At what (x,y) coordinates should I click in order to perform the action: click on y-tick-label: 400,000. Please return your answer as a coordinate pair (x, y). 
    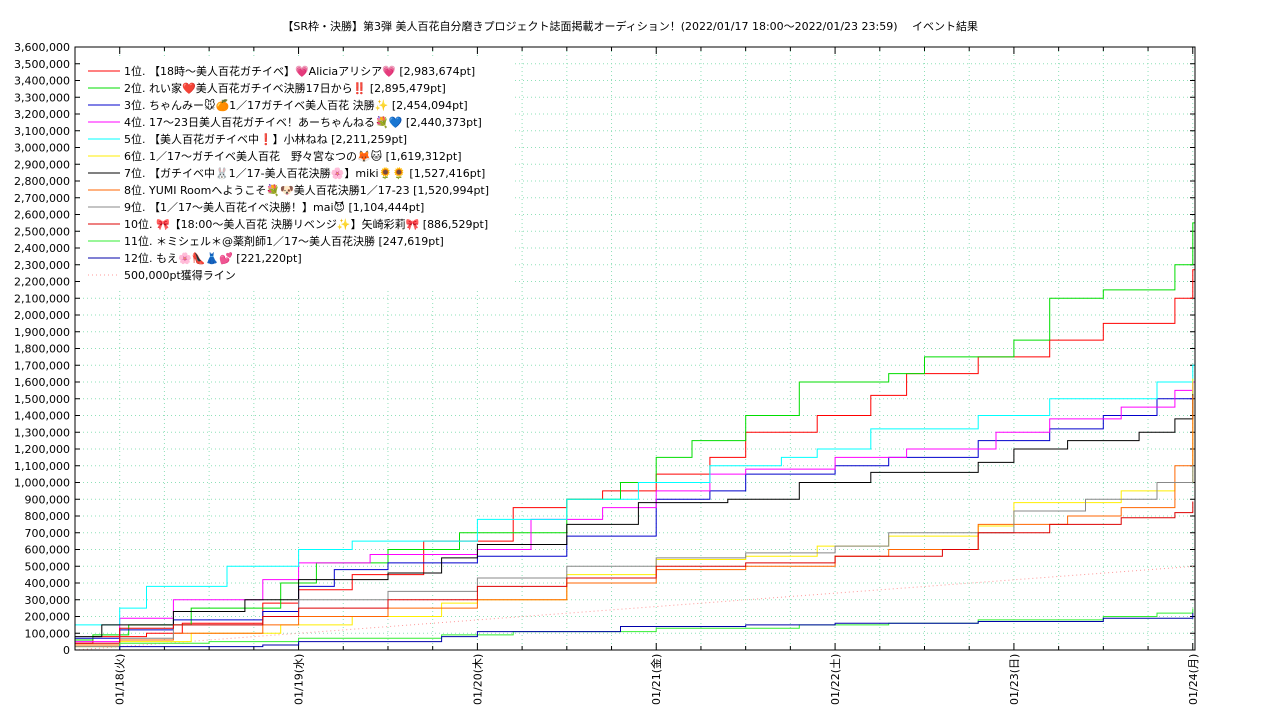
    Looking at the image, I should click on (48, 583).